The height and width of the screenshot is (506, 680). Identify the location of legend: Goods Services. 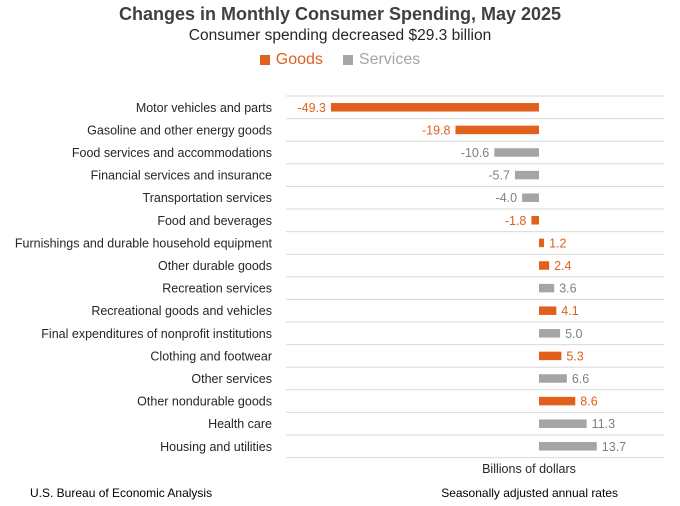
(340, 60).